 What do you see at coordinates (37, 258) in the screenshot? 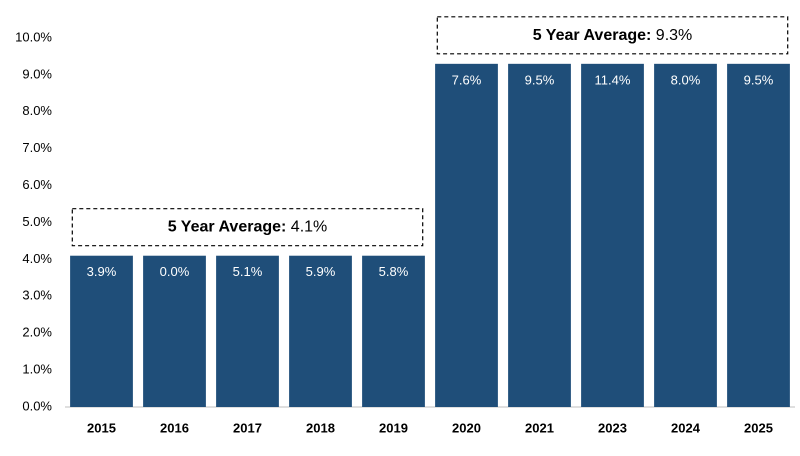
I see `y-tick-label: 4.0%` at bounding box center [37, 258].